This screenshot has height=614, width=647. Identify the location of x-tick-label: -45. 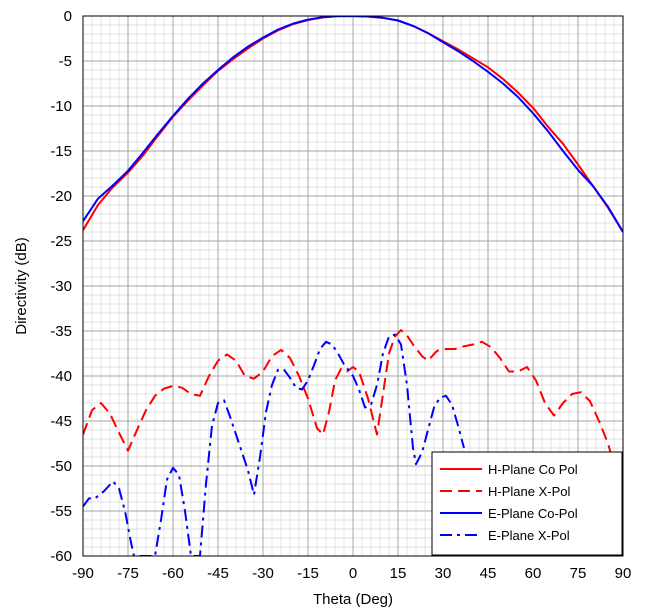
(218, 573).